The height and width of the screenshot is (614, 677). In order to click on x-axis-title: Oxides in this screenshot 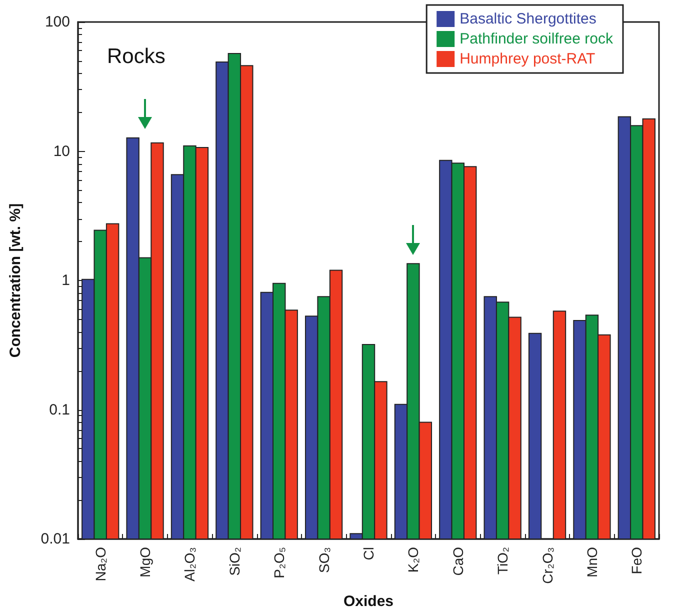, I will do `click(368, 601)`.